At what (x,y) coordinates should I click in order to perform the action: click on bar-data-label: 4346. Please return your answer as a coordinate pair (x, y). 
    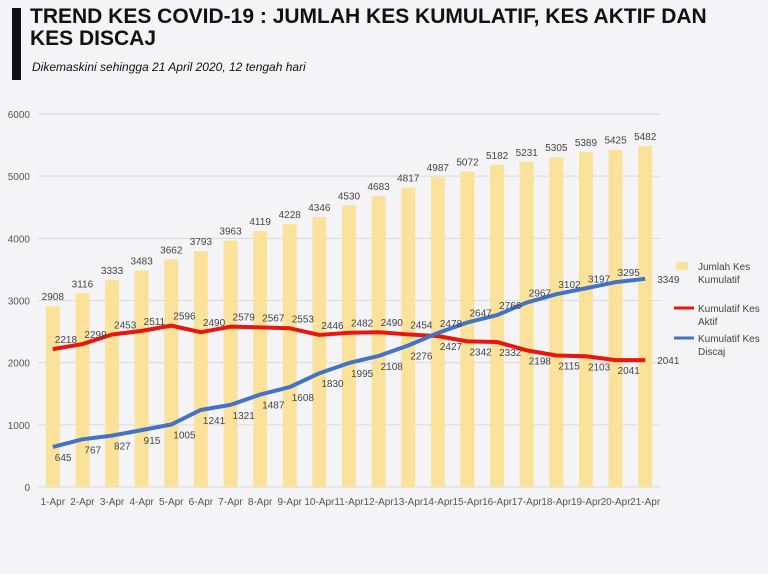
    Looking at the image, I should click on (319, 208).